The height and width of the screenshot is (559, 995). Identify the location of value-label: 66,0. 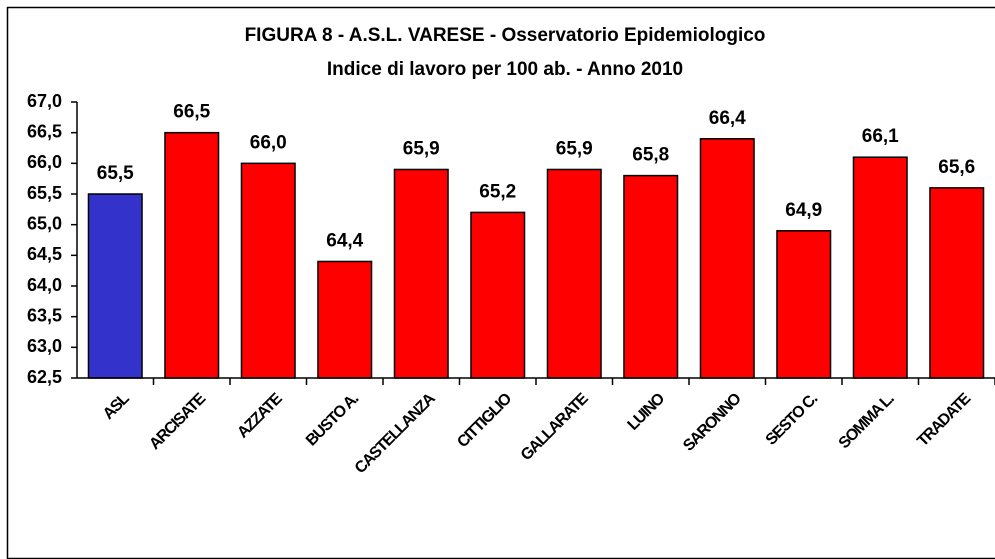
(268, 142).